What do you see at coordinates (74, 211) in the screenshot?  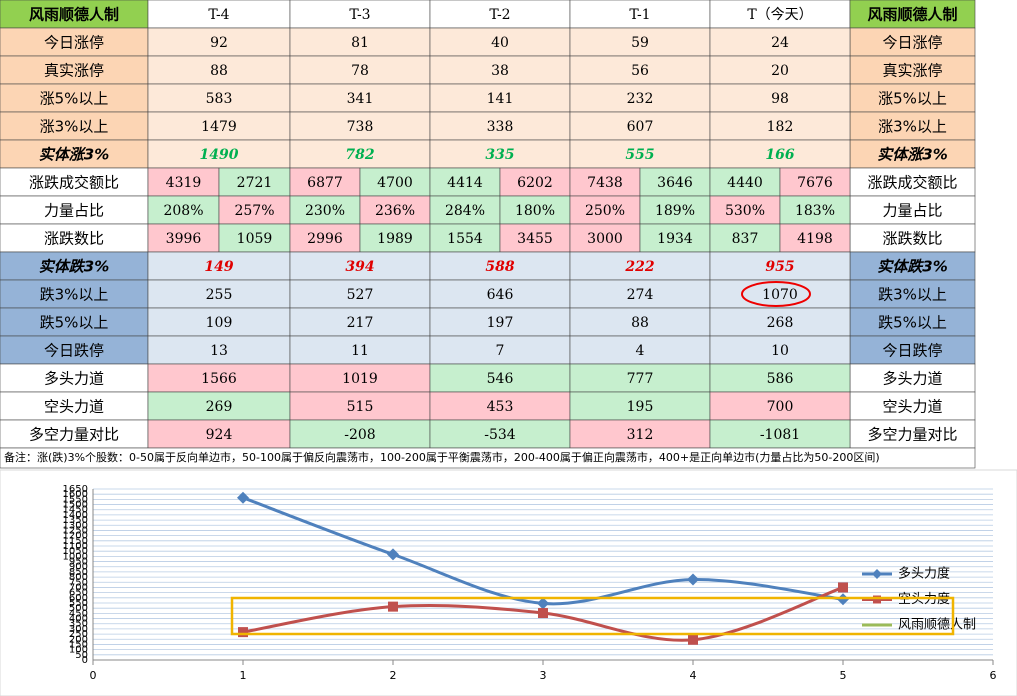 I see `row-label: 力量占比` at bounding box center [74, 211].